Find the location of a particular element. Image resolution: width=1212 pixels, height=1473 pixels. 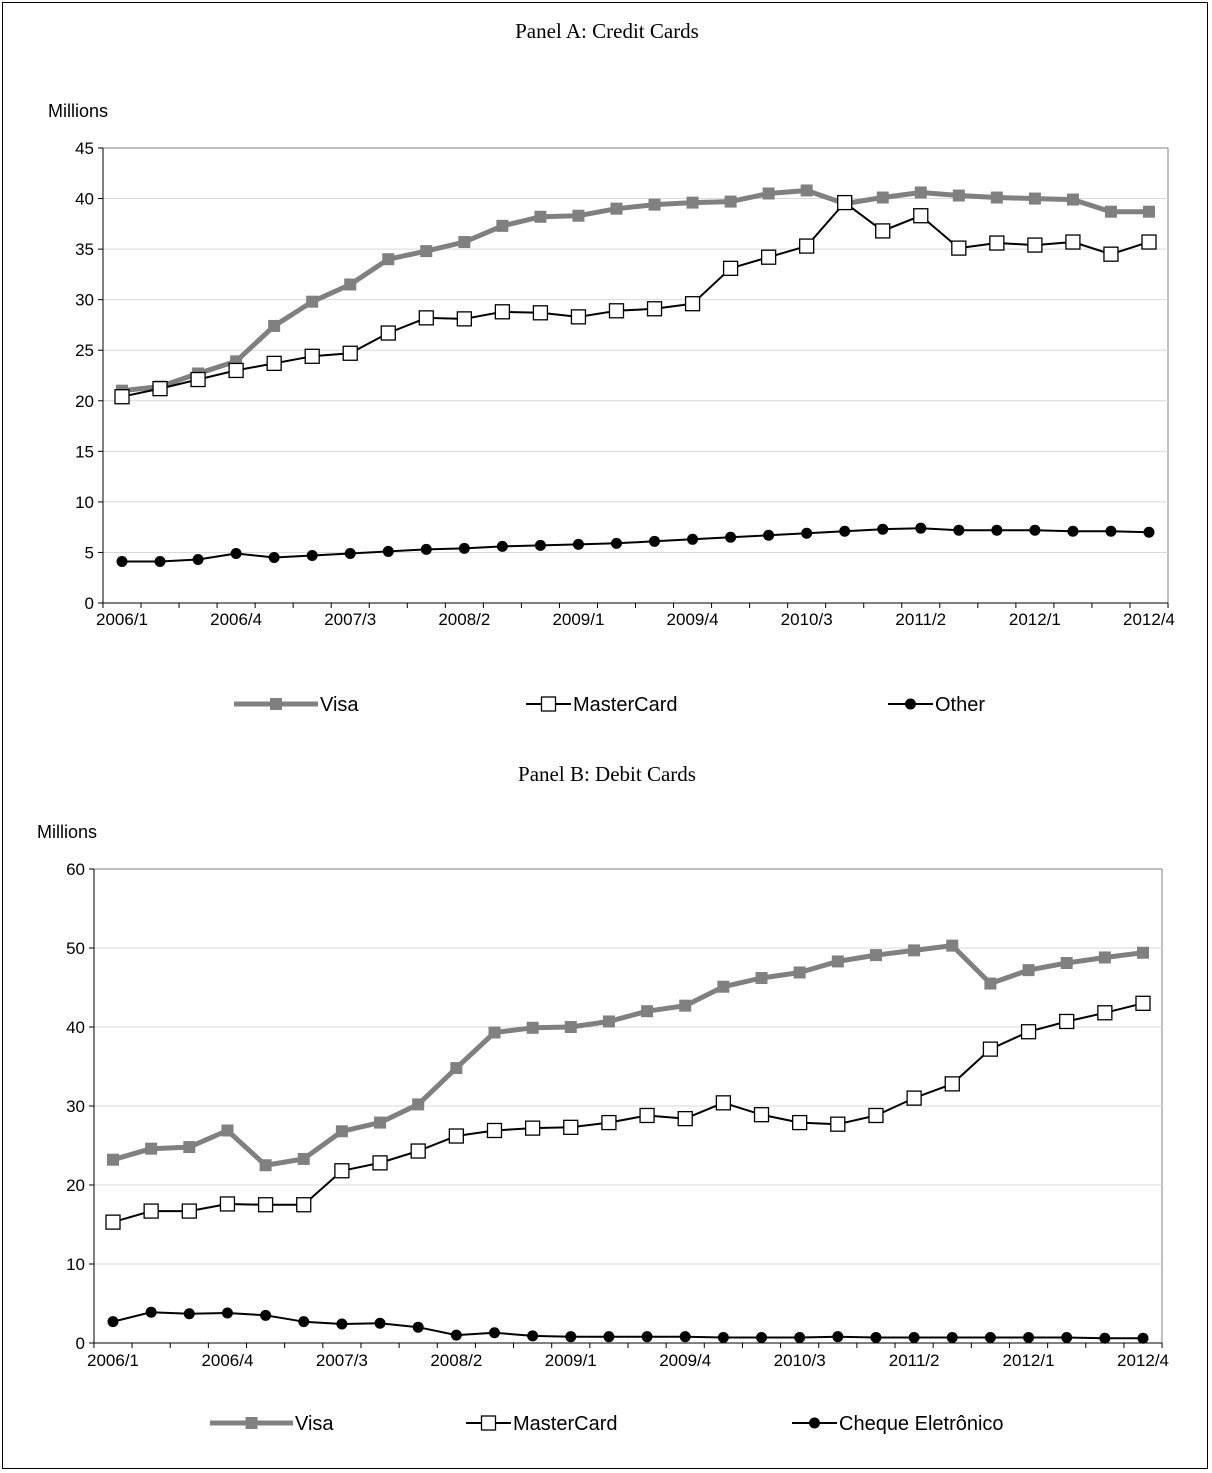

panel-b-x-tick-label: 2011/2 is located at coordinates (914, 1360).